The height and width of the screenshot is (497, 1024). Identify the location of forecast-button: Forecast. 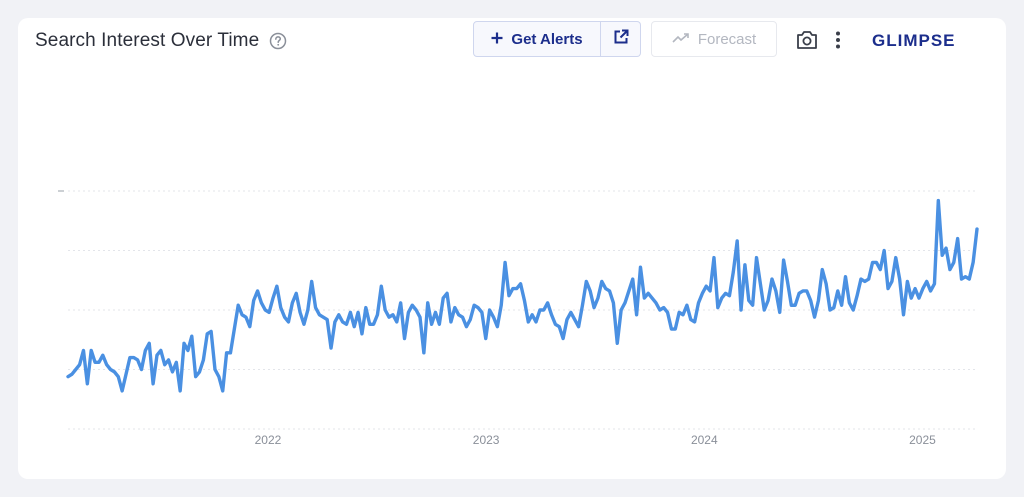
(714, 39).